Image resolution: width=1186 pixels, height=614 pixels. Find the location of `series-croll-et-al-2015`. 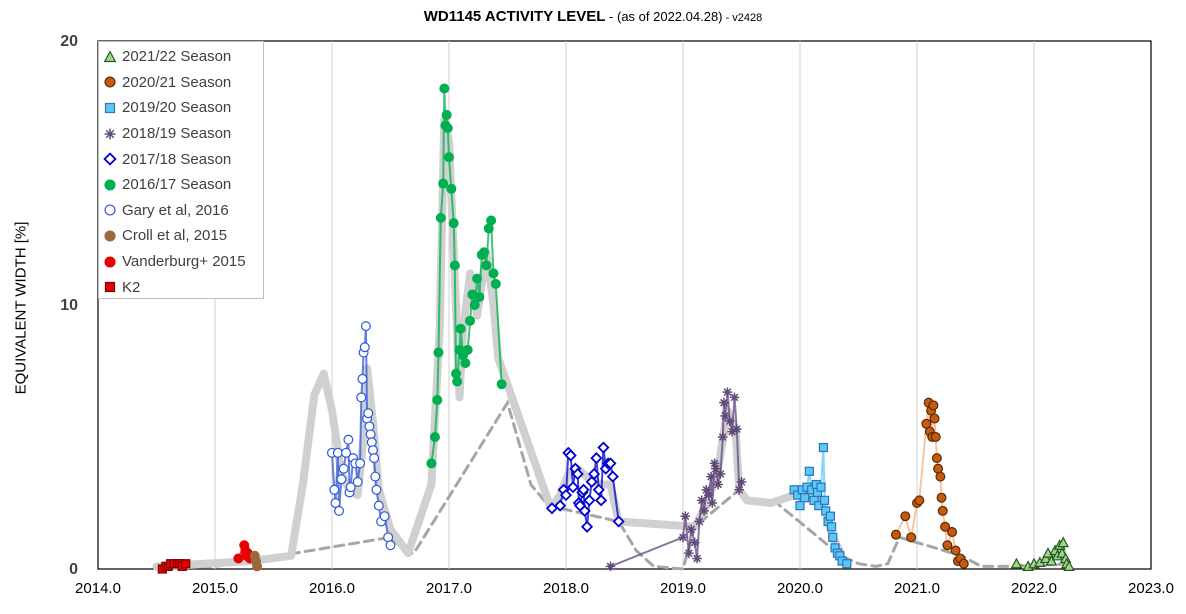

series-croll-et-al-2015 is located at coordinates (256, 561).